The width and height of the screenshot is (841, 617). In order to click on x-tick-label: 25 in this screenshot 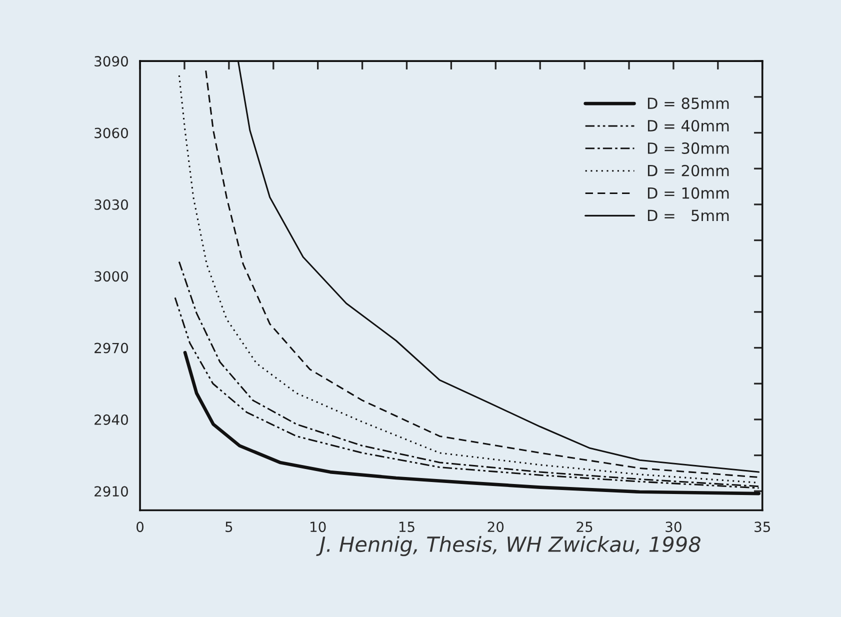, I will do `click(584, 527)`.